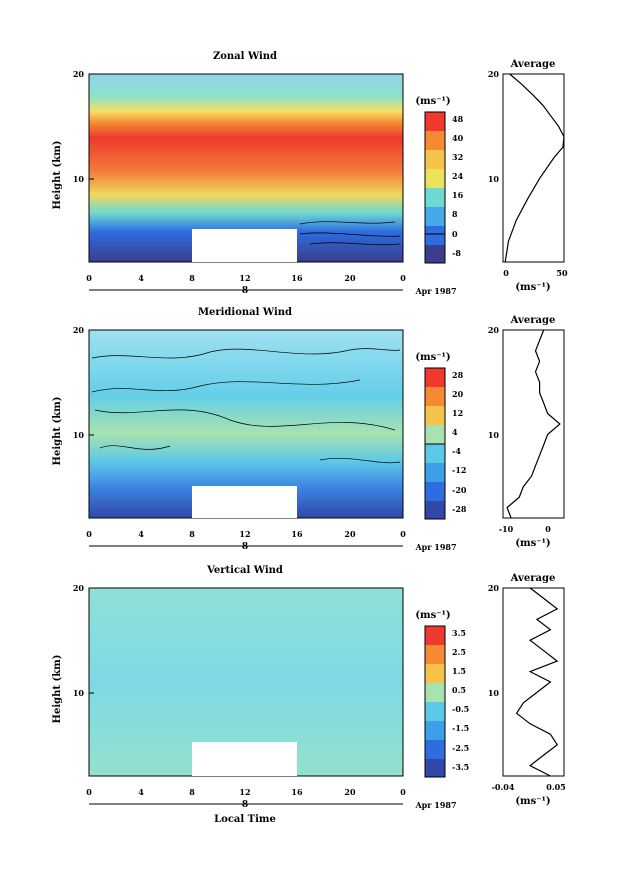 The image size is (619, 873). Describe the element at coordinates (245, 291) in the screenshot. I see `date-label: 8` at that location.